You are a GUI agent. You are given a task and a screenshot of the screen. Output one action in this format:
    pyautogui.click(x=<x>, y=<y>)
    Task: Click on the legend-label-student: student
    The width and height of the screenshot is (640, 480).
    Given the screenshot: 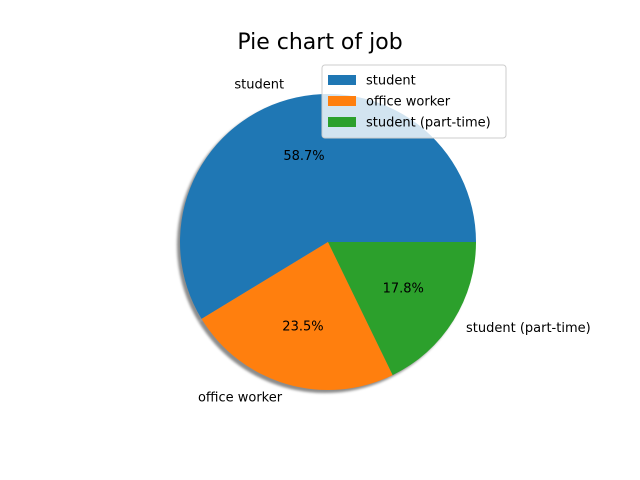 What is the action you would take?
    pyautogui.click(x=391, y=81)
    